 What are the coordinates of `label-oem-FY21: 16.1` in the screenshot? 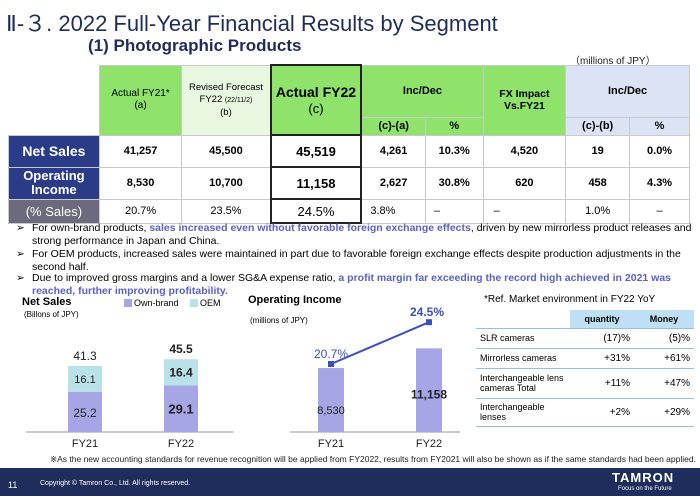 It's located at (84, 380).